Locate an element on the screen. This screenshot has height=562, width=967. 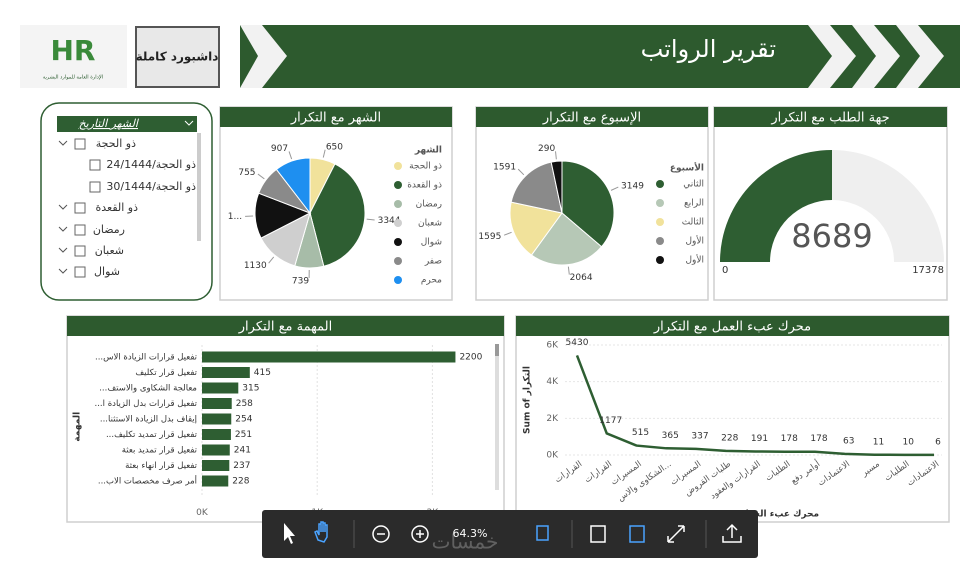
data-label: 237 is located at coordinates (241, 466).